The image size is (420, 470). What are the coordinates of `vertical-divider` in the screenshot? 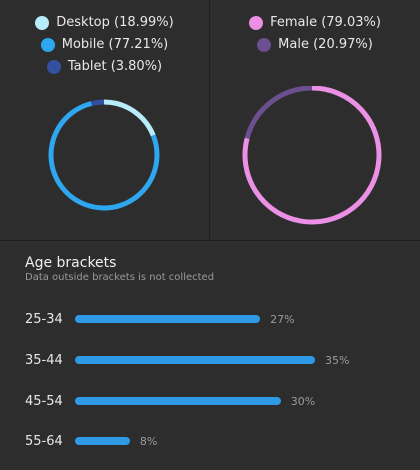 It's located at (209, 120).